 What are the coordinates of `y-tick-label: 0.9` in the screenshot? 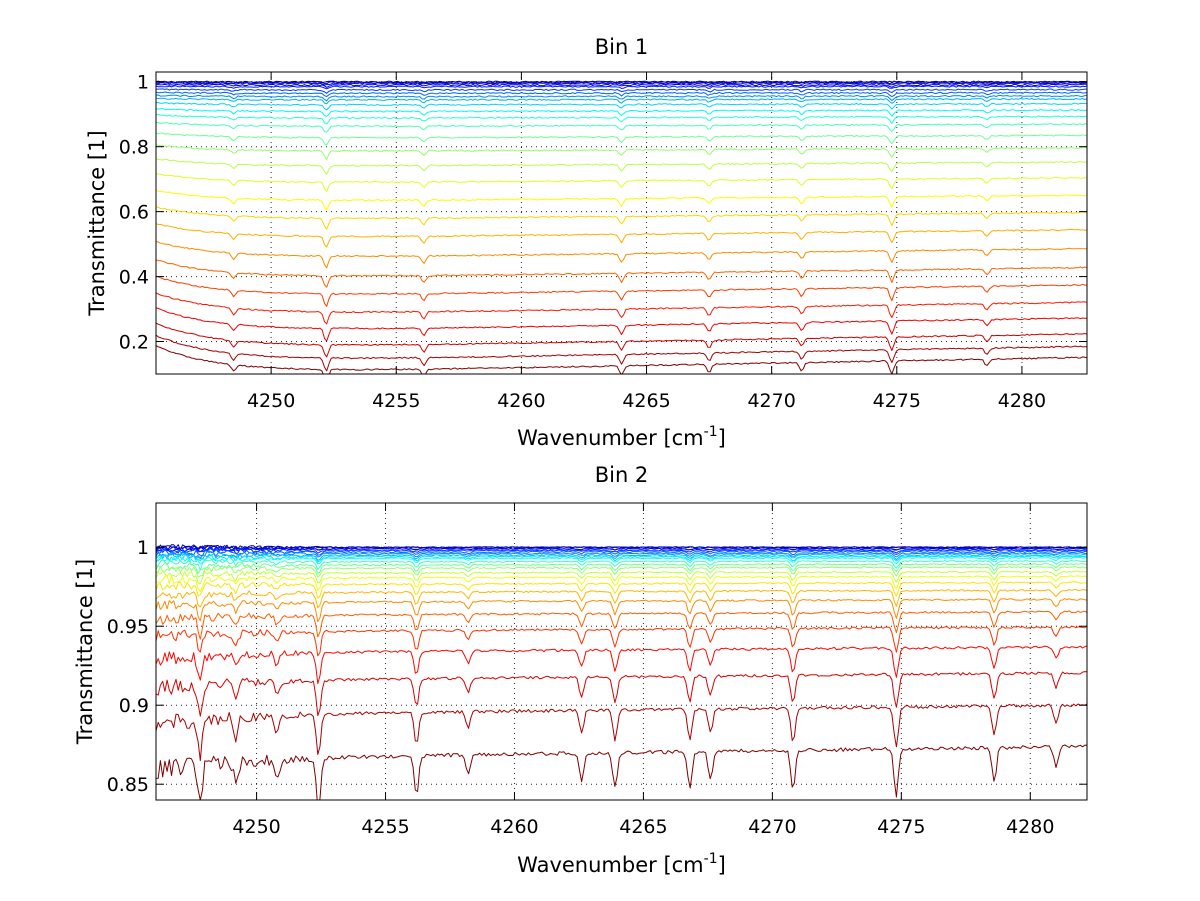 It's located at (134, 706).